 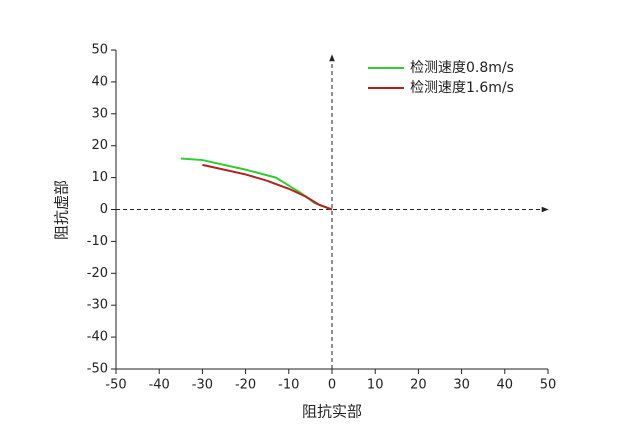 What do you see at coordinates (97, 337) in the screenshot?
I see `y-tick-label: -40` at bounding box center [97, 337].